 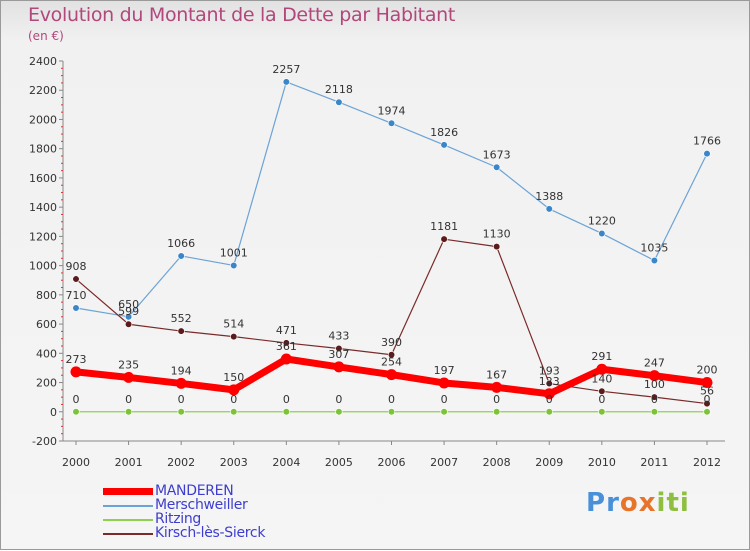 What do you see at coordinates (181, 462) in the screenshot?
I see `x-tick-label: 2002` at bounding box center [181, 462].